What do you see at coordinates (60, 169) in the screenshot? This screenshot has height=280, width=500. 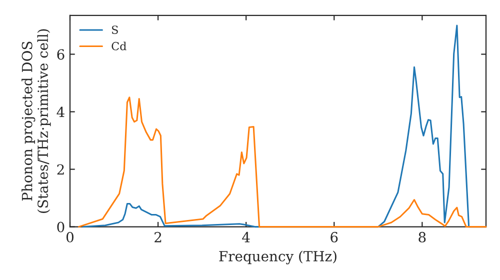 I see `y-tick-label: 2` at bounding box center [60, 169].